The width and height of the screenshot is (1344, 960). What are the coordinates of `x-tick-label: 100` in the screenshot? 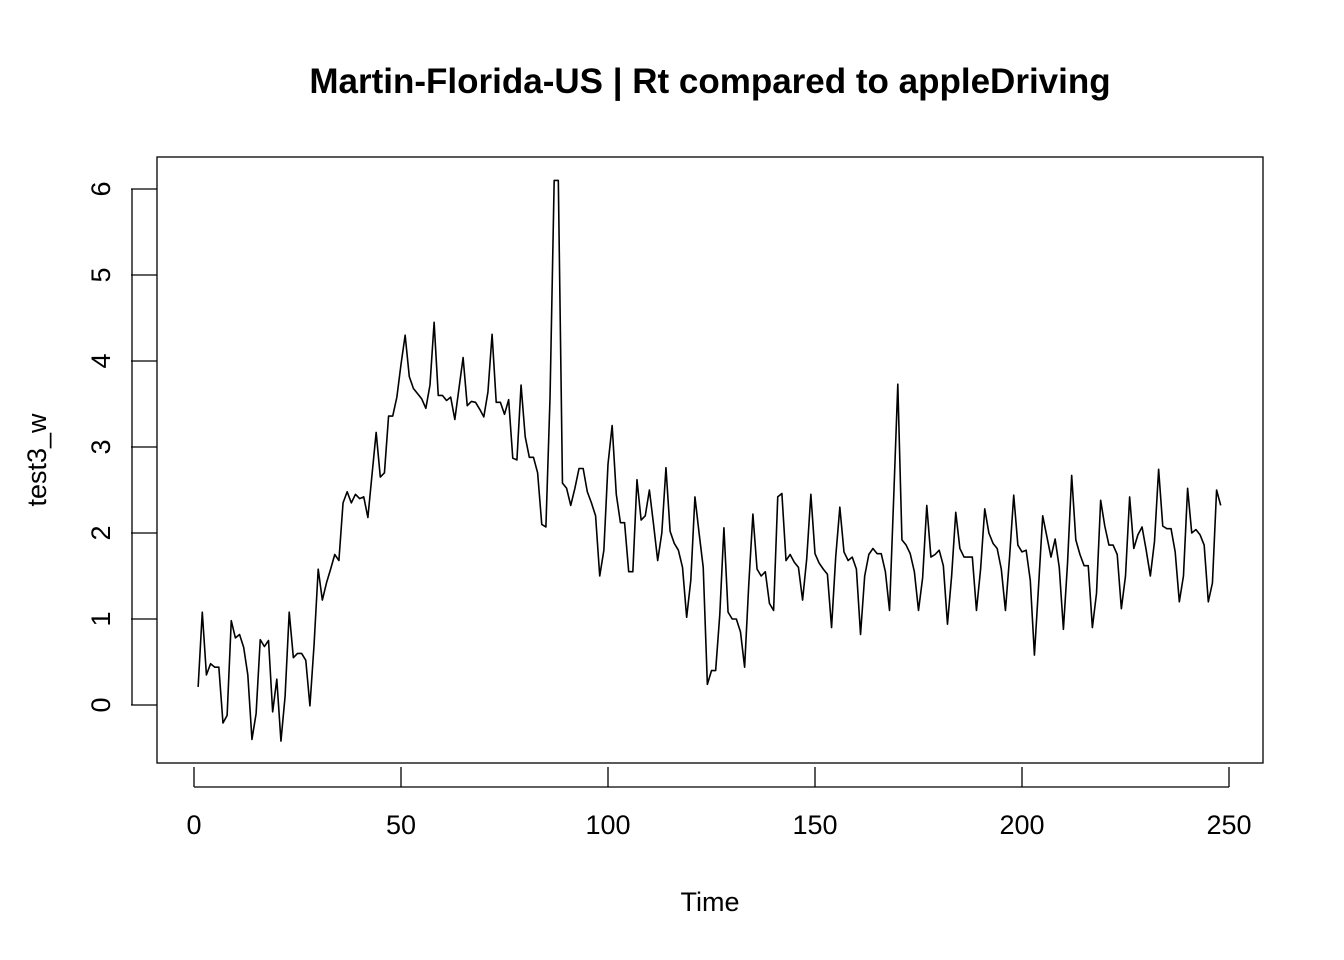 It's located at (607, 825).